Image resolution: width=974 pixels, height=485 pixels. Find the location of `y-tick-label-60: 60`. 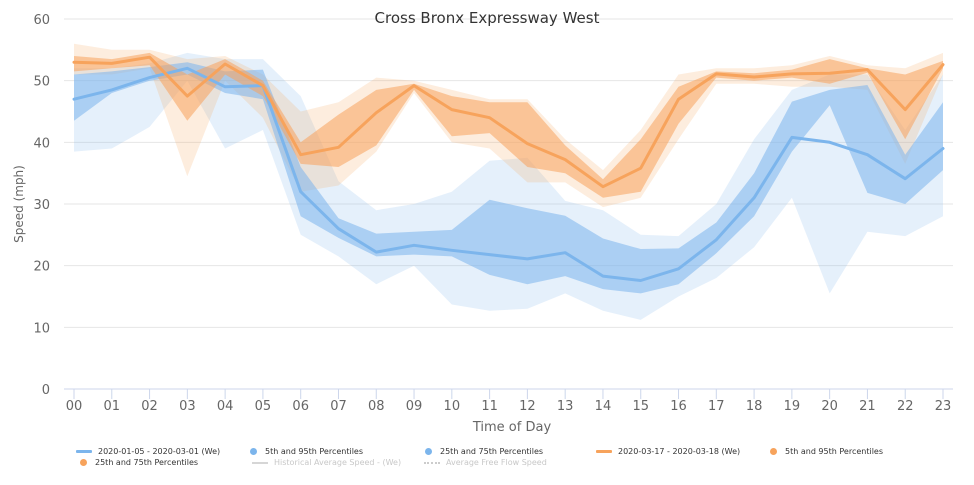

y-tick-label-60: 60 is located at coordinates (41, 20).